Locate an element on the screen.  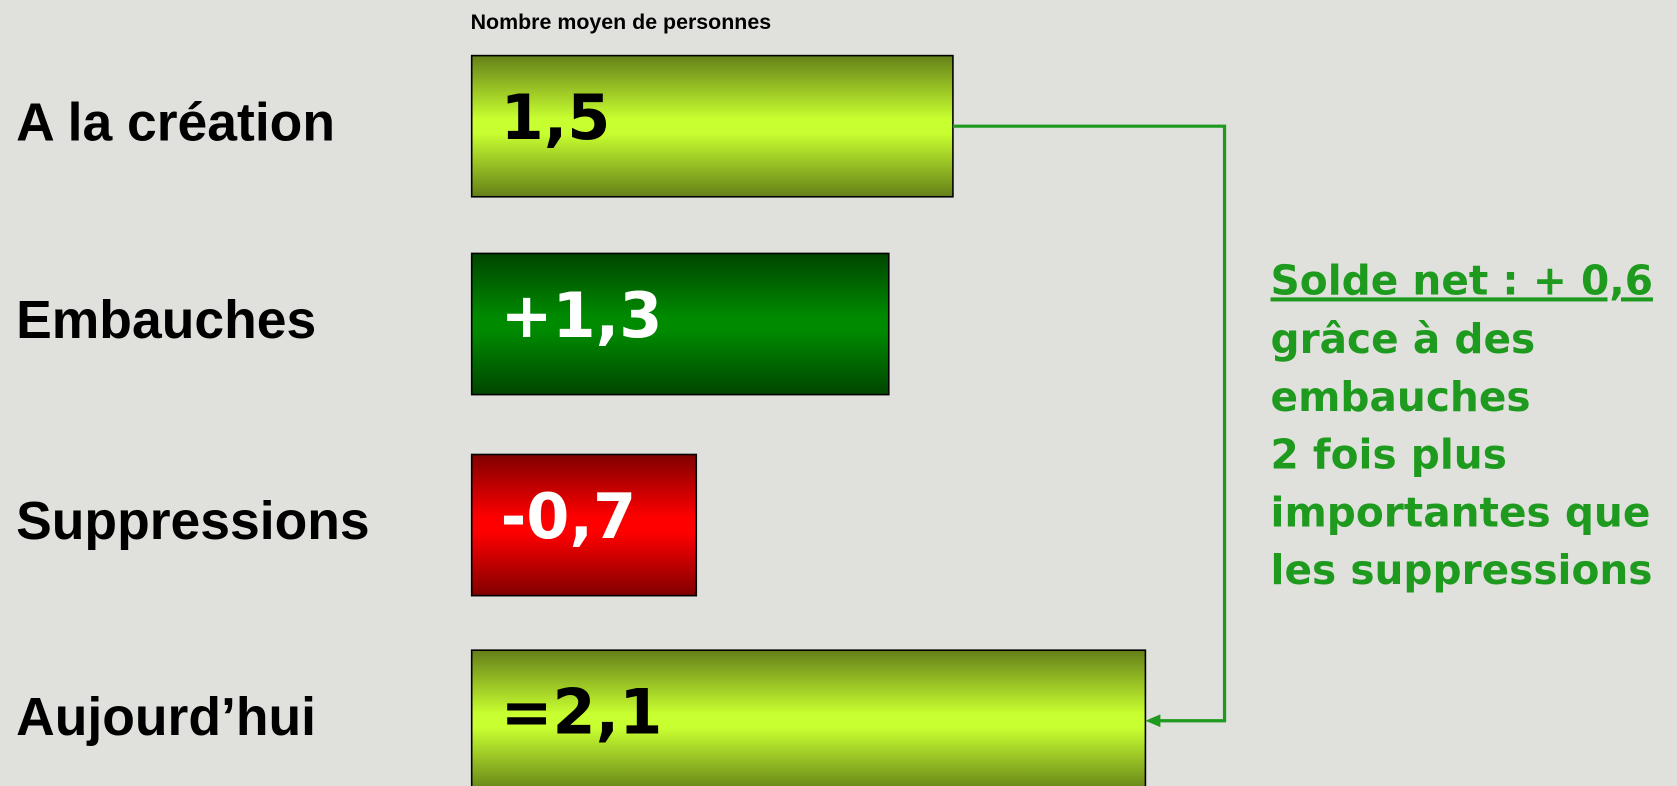
annotation-line: importantes que is located at coordinates (1461, 512).